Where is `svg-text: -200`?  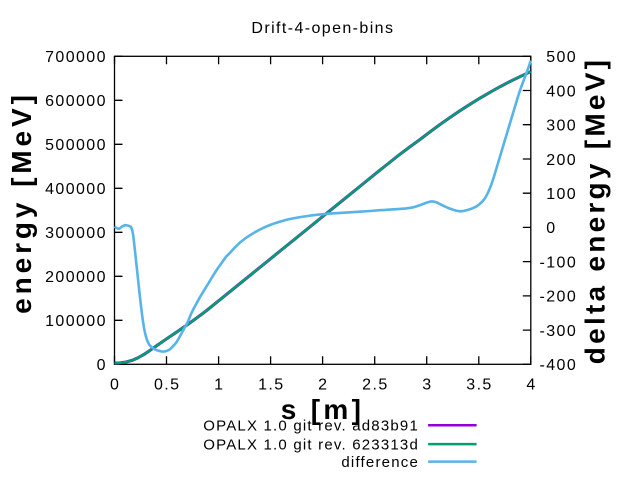
svg-text: -200 is located at coordinates (559, 297).